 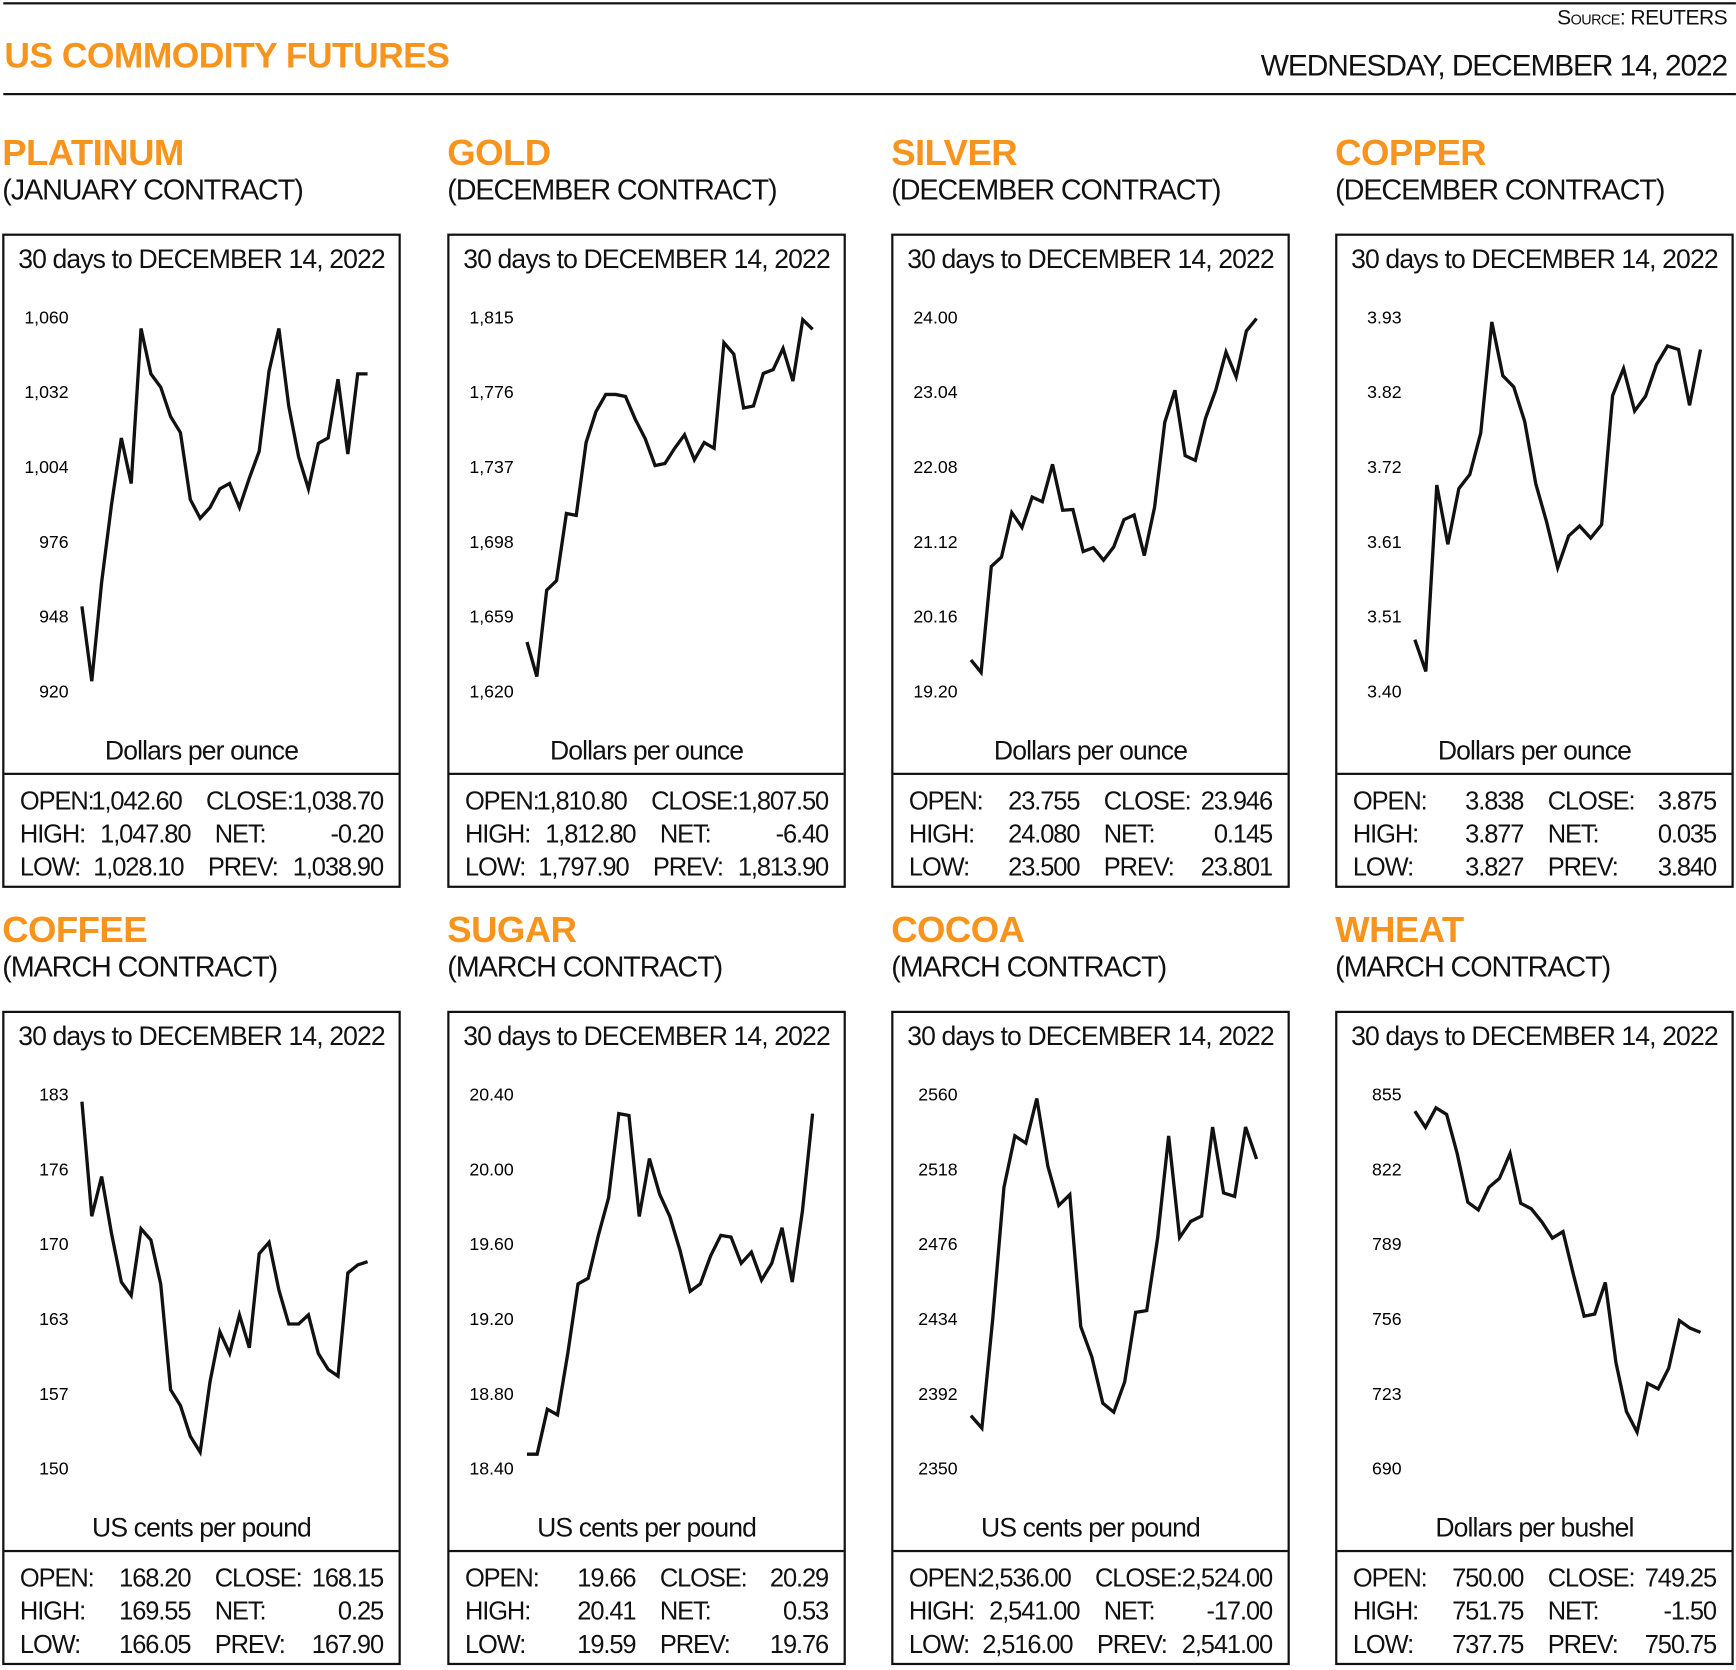 What do you see at coordinates (491, 1169) in the screenshot?
I see `y-tick-label: 20.00` at bounding box center [491, 1169].